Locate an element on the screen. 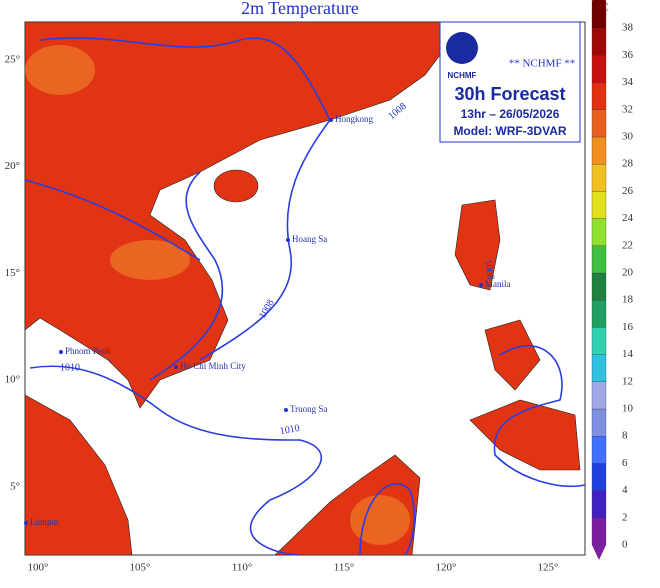  place-label: Ho Chi Minh City is located at coordinates (213, 366).